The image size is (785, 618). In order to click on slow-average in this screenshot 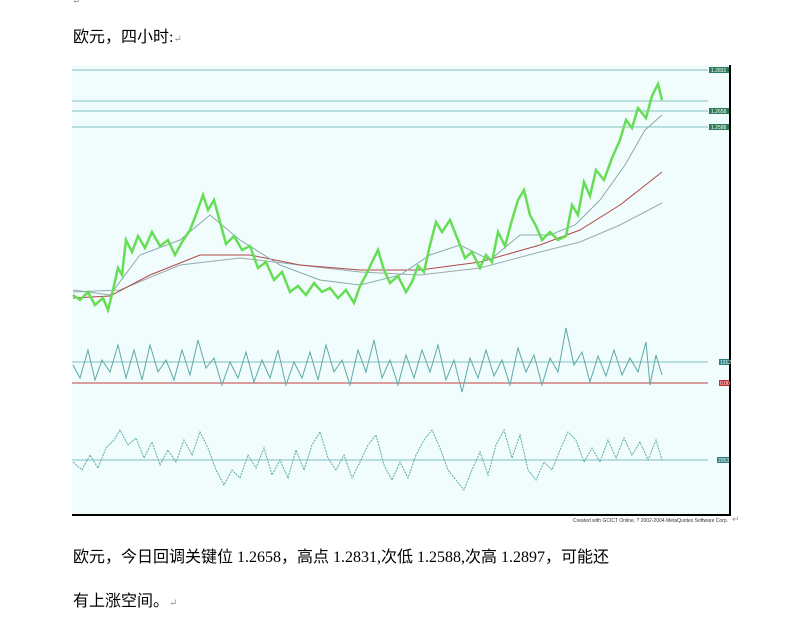, I will do `click(367, 247)`.